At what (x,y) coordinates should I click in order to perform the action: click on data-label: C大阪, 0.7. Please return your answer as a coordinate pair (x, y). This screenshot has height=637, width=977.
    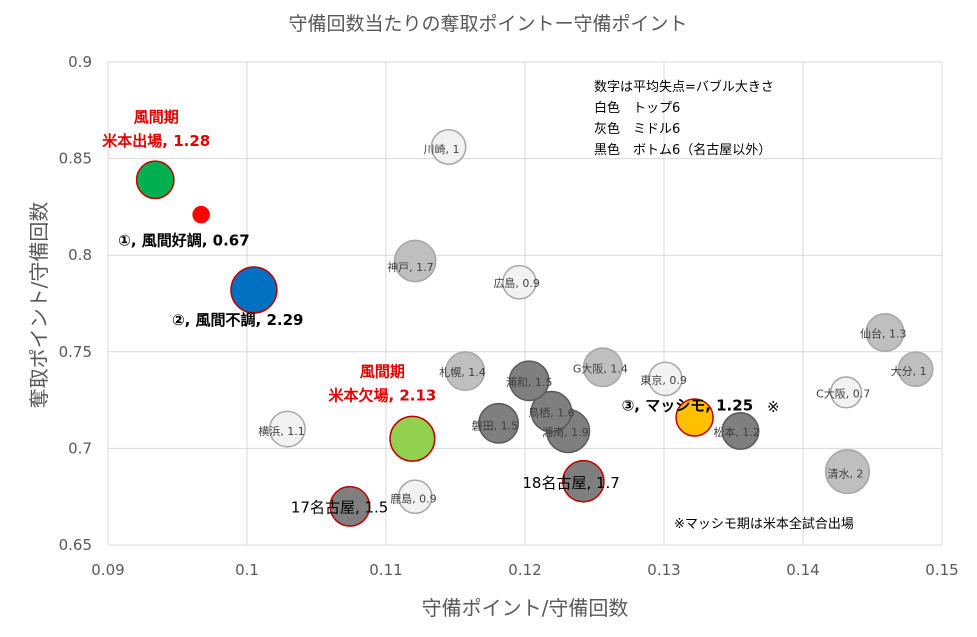
    Looking at the image, I should click on (843, 393).